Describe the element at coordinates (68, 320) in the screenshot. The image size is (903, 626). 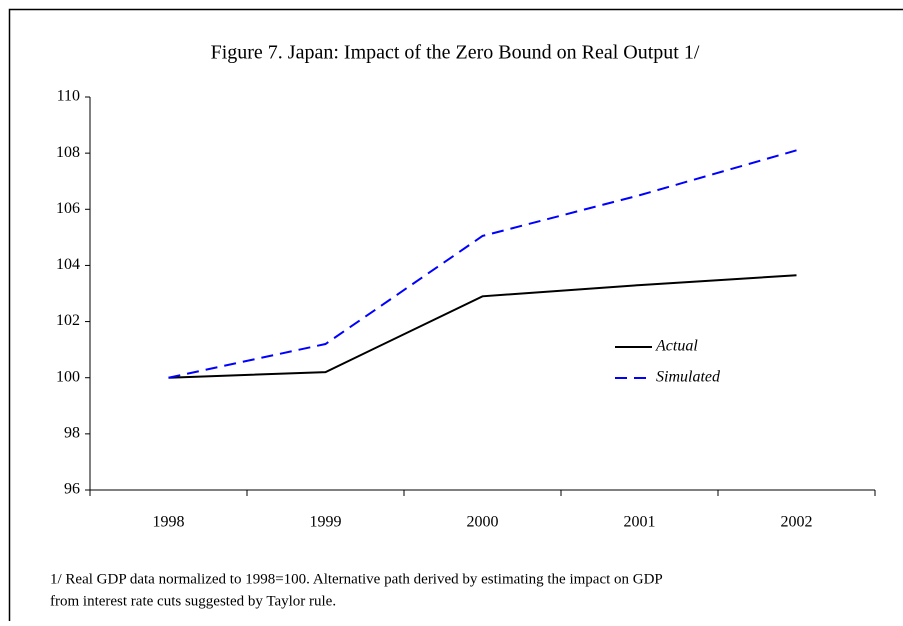
I see `y-tick-label: 102` at that location.